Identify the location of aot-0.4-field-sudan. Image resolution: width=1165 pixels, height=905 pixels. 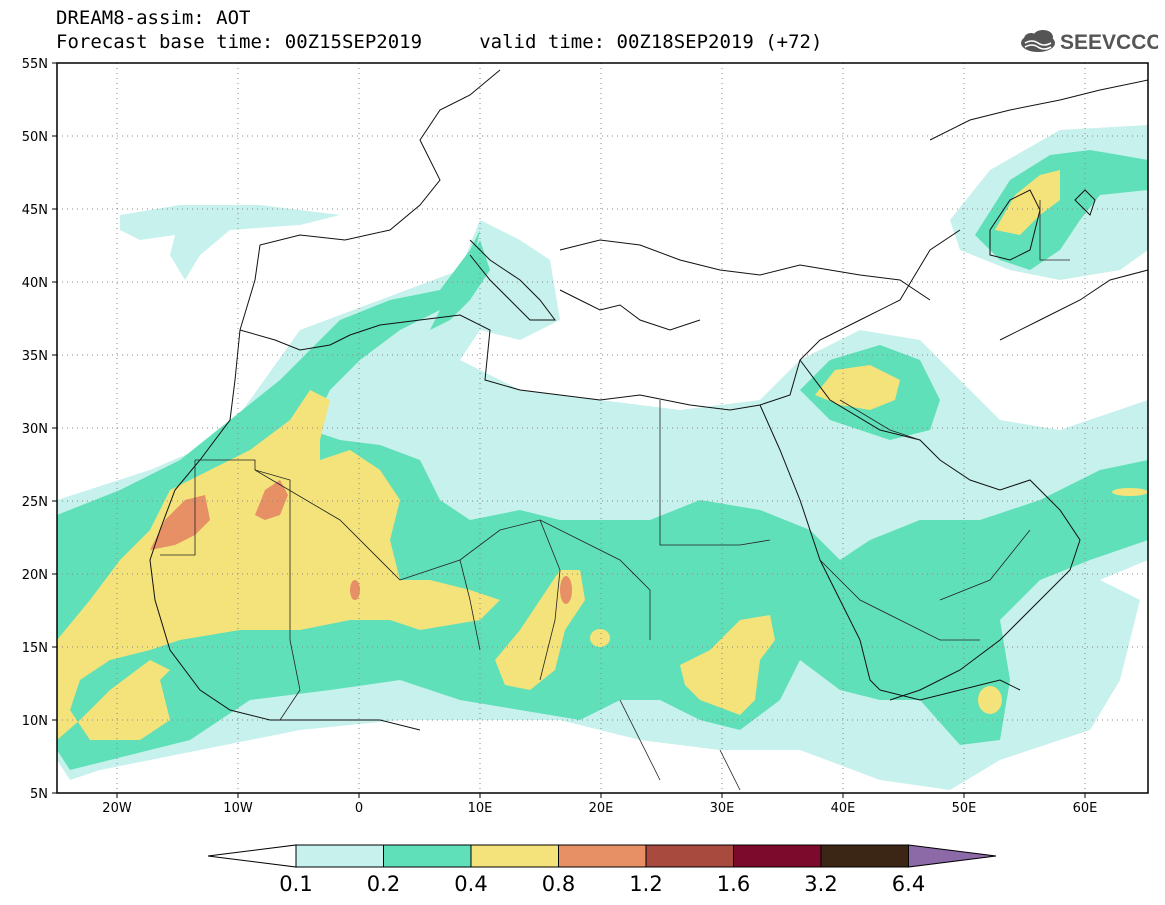
(727, 665).